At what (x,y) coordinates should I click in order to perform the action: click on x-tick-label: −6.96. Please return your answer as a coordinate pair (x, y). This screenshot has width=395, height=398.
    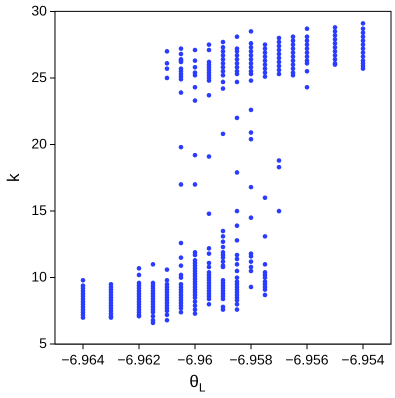
    Looking at the image, I should click on (195, 359).